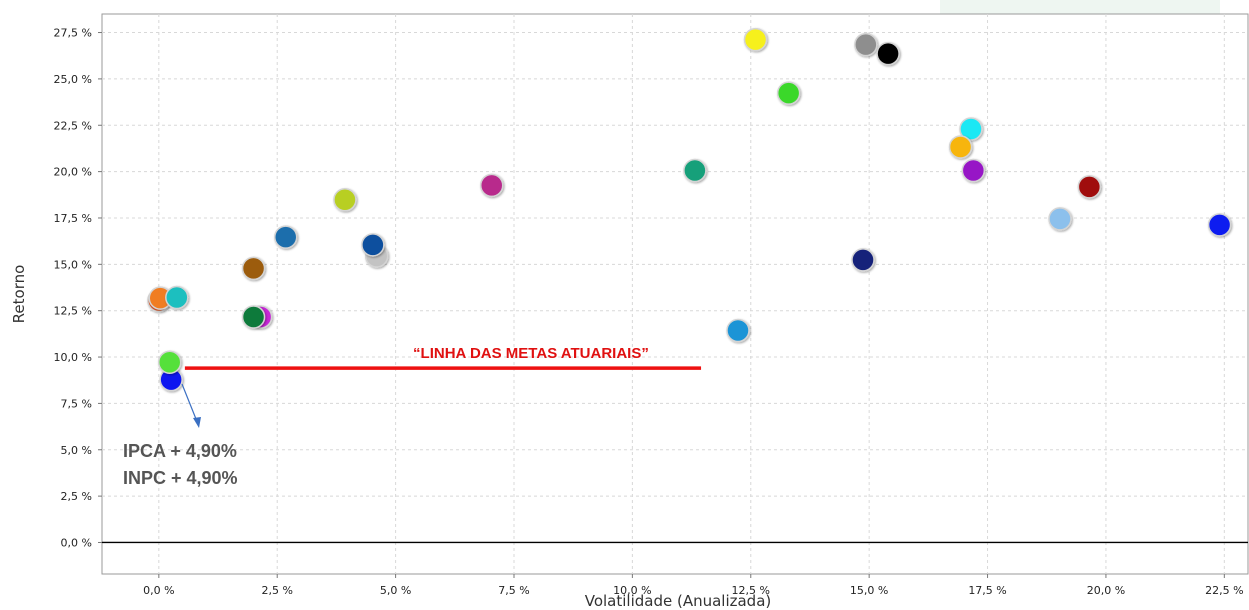 Image resolution: width=1249 pixels, height=610 pixels. I want to click on y-tick-label: 27,5 %, so click(73, 33).